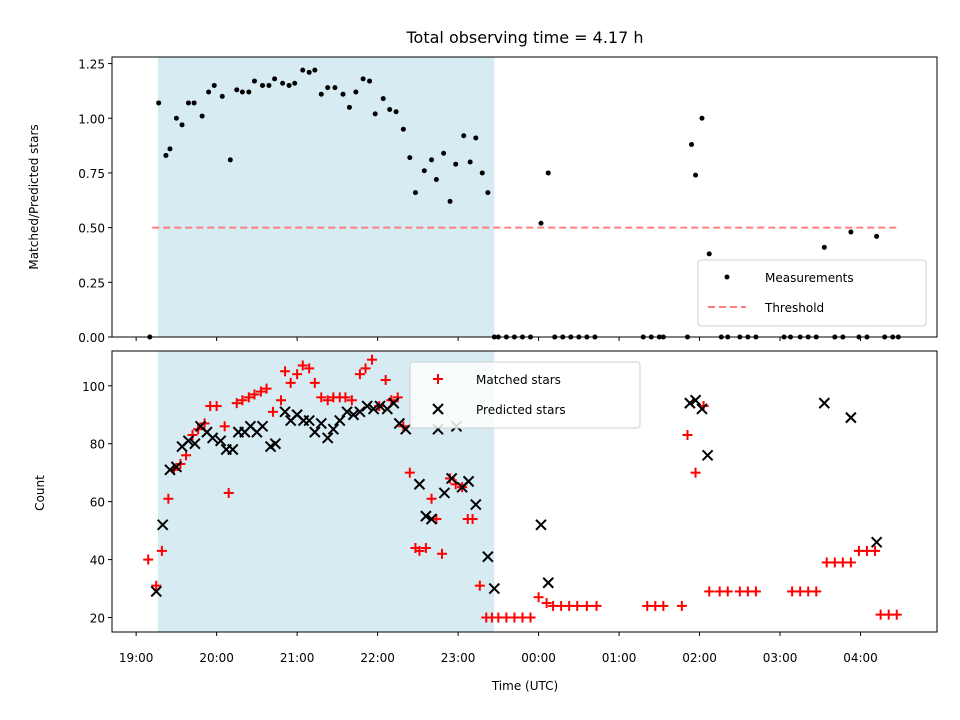  What do you see at coordinates (93, 387) in the screenshot?
I see `bottom-y-tick-label: 100` at bounding box center [93, 387].